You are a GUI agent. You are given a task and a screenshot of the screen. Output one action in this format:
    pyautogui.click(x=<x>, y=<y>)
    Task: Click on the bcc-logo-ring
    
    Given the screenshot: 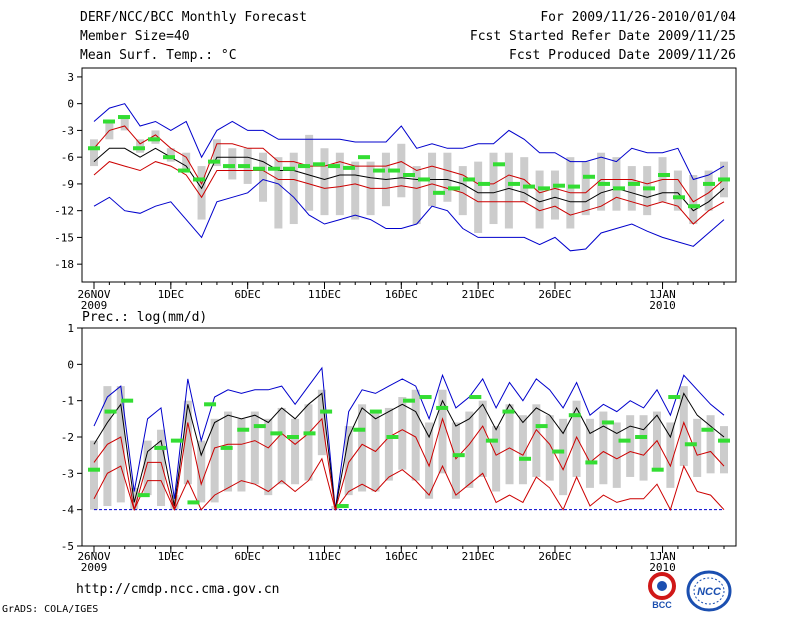 What is the action you would take?
    pyautogui.click(x=662, y=586)
    